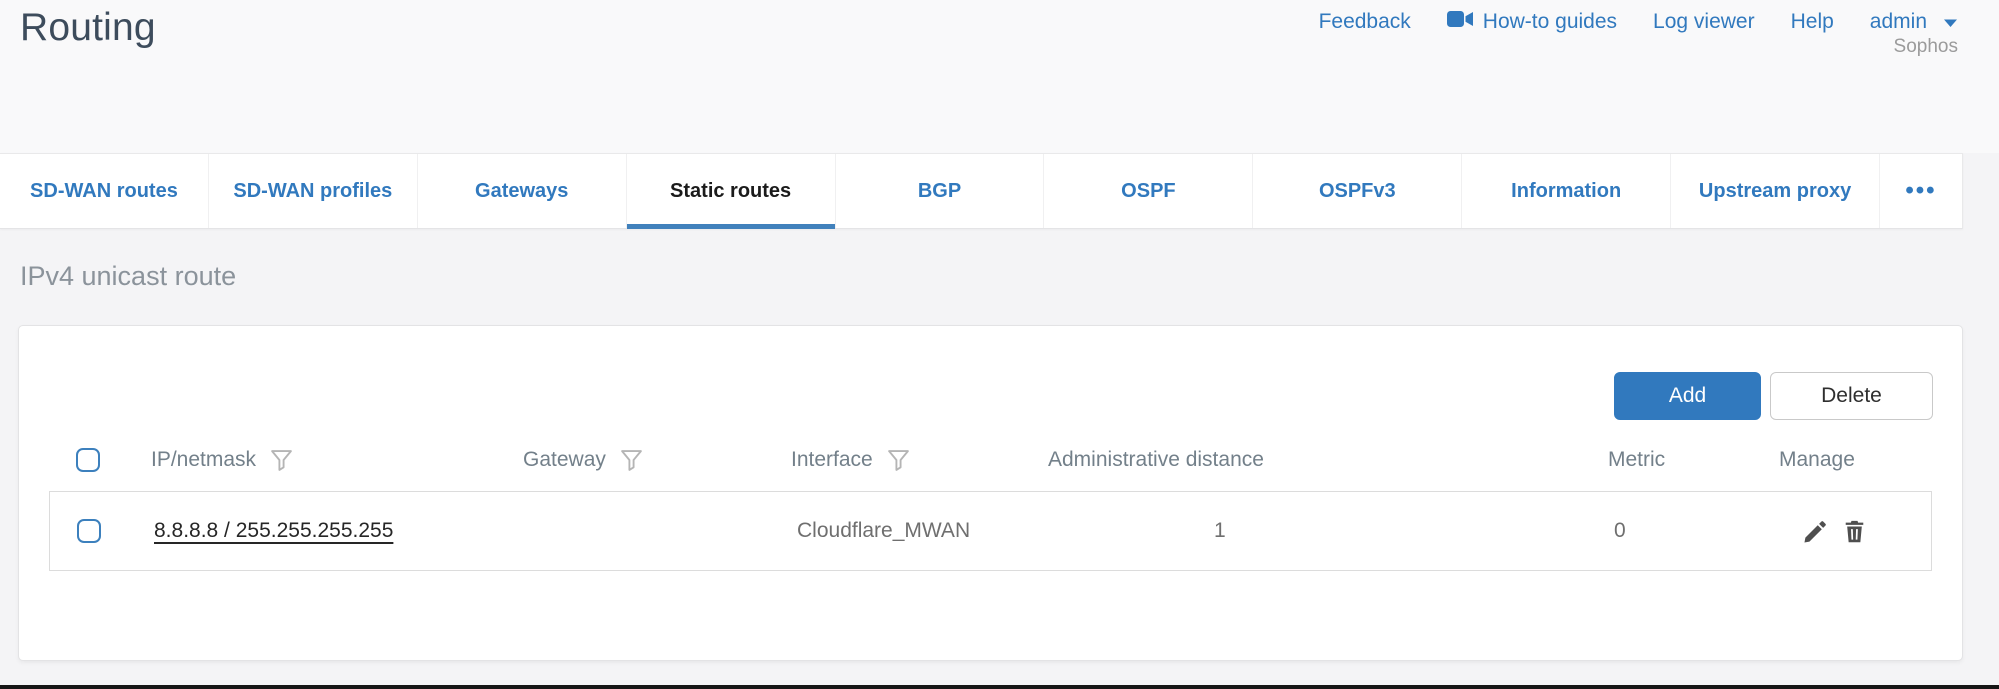  Describe the element at coordinates (88, 27) in the screenshot. I see `page-title: Routing` at that location.